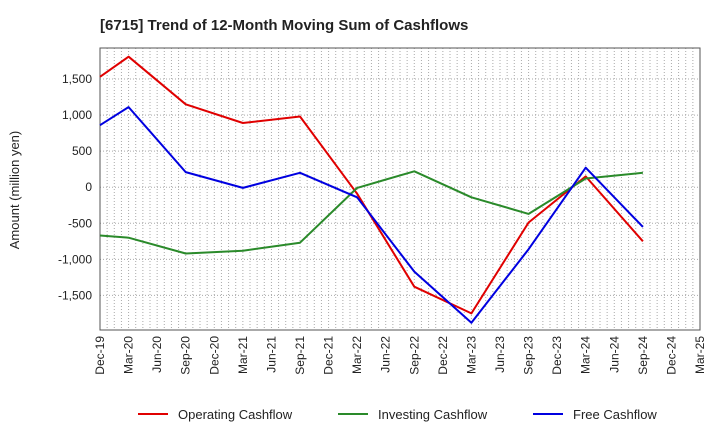 The width and height of the screenshot is (720, 440). I want to click on x-tick-label: Sep-20, so click(186, 355).